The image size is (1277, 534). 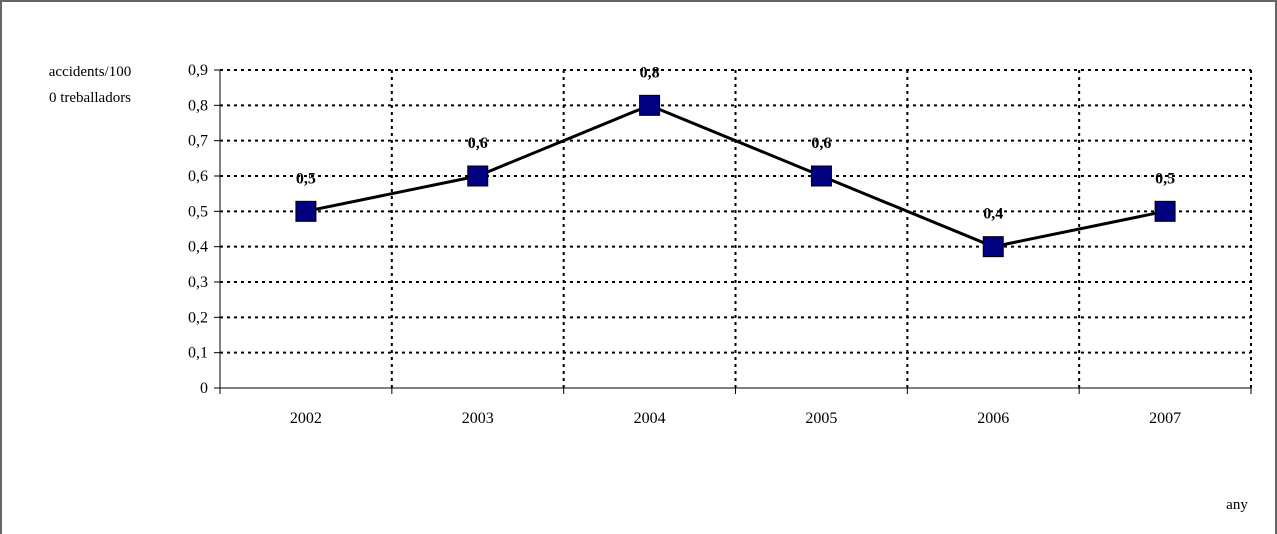 What do you see at coordinates (90, 98) in the screenshot?
I see `y-axis-label-line-2: 0 treballadors` at bounding box center [90, 98].